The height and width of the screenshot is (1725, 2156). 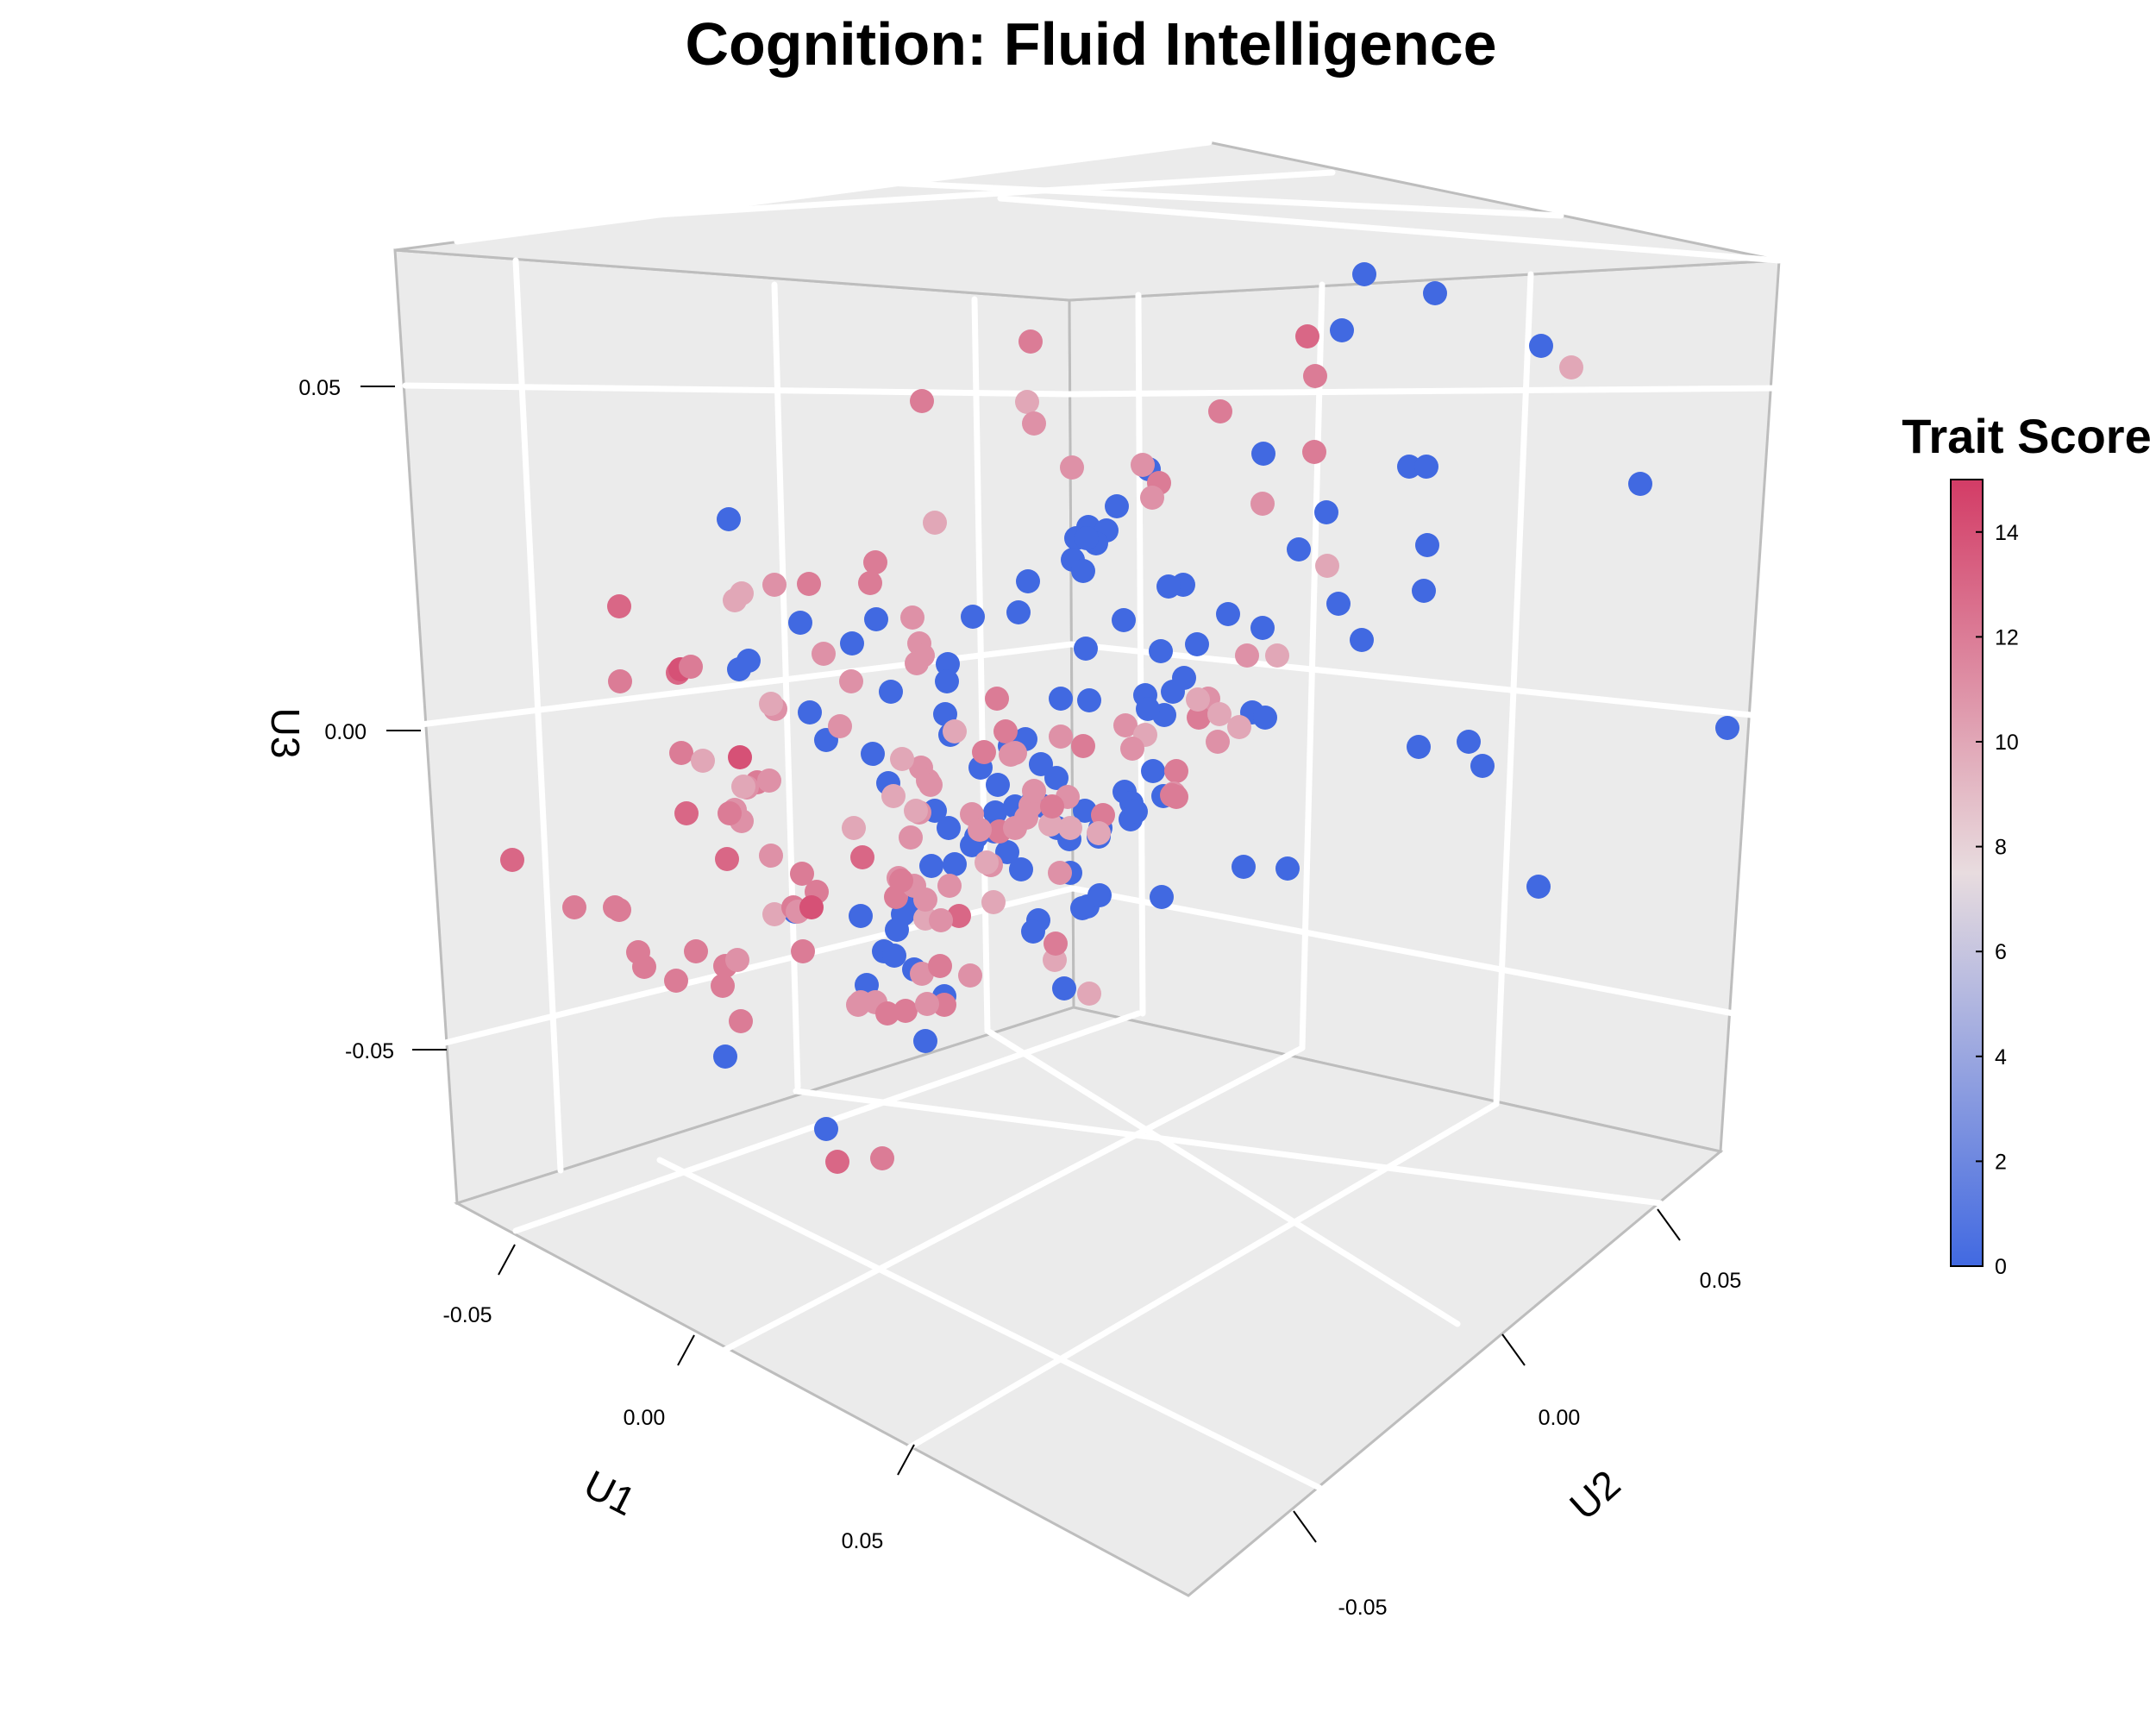 I want to click on x-tick-label: 0.05, so click(x=863, y=1541).